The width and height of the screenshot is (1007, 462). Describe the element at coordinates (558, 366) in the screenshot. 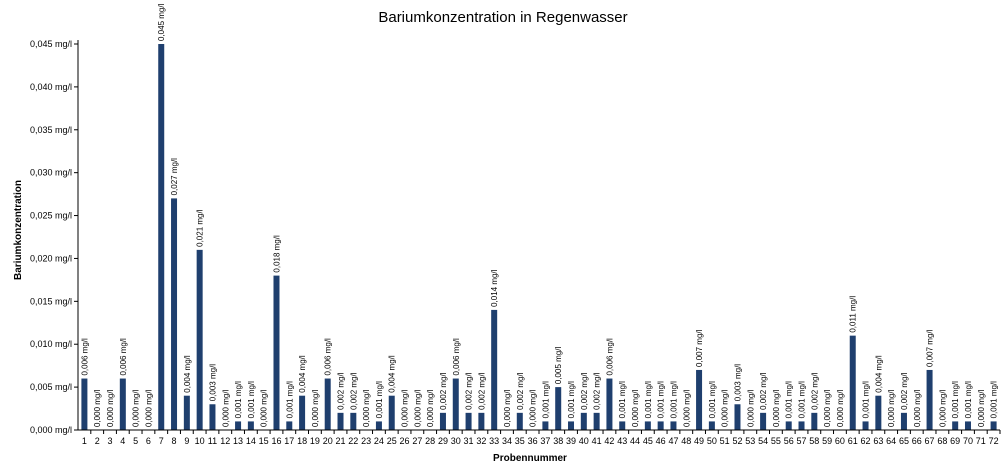

I see `data-label: 0,005 mg/l` at that location.